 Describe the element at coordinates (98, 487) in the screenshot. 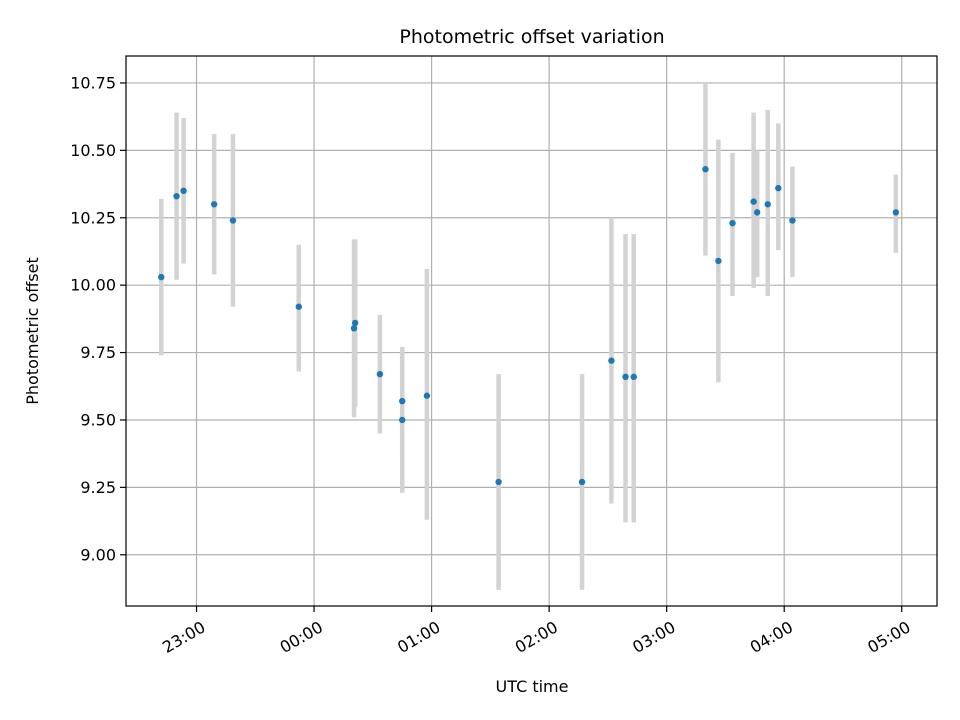

I see `y-tick-label: 9.25` at that location.